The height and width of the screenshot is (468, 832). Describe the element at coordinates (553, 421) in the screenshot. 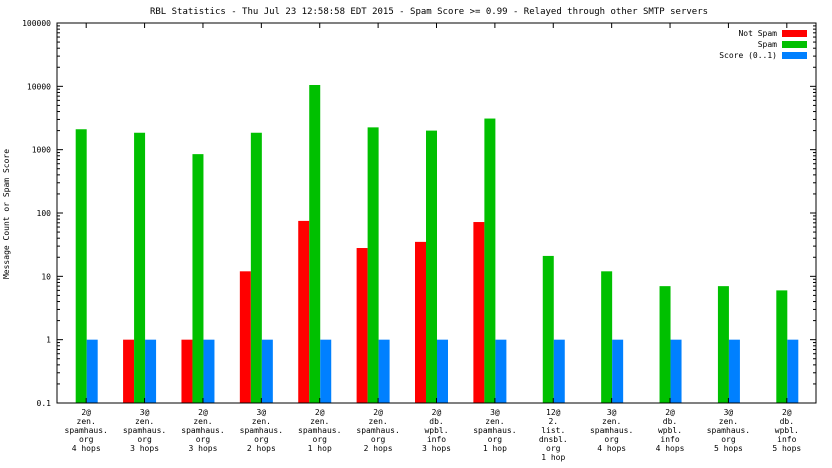

I see `x-category-label-line: 2.` at that location.